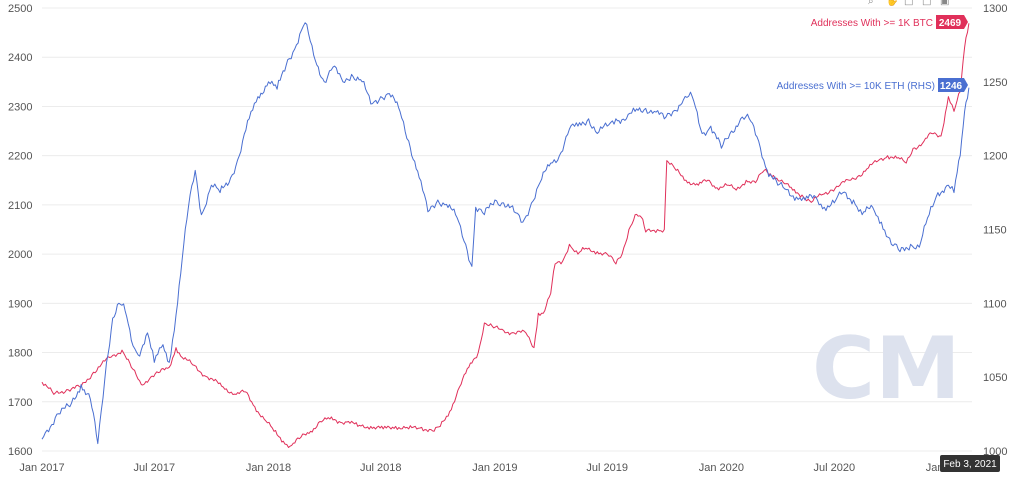 The height and width of the screenshot is (486, 1024). What do you see at coordinates (381, 468) in the screenshot?
I see `x-tick-label: Jul 2018` at bounding box center [381, 468].